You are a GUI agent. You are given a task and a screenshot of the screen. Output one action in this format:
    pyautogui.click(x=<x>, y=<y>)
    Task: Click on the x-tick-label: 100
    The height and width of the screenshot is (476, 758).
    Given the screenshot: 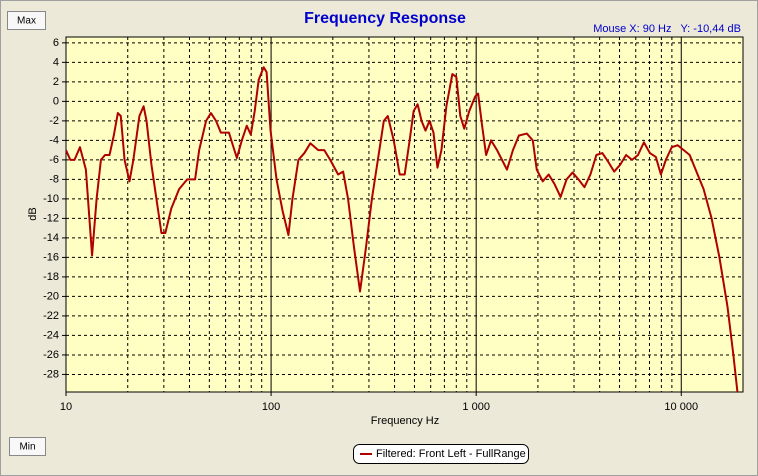 What is the action you would take?
    pyautogui.click(x=271, y=407)
    